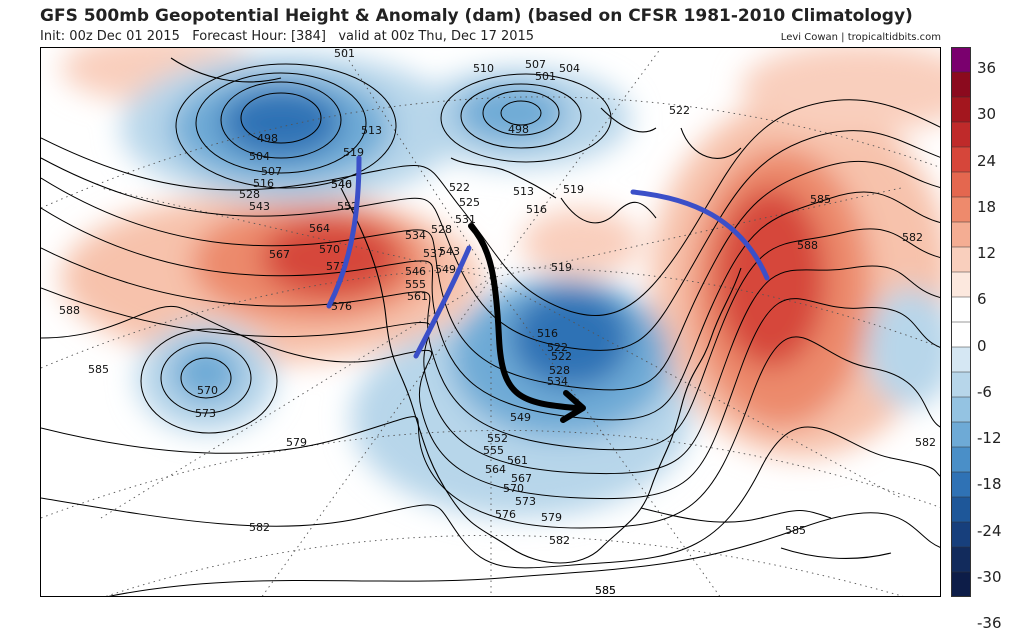 This screenshot has height=632, width=1017. Describe the element at coordinates (525, 501) in the screenshot. I see `contour-label: 573` at that location.